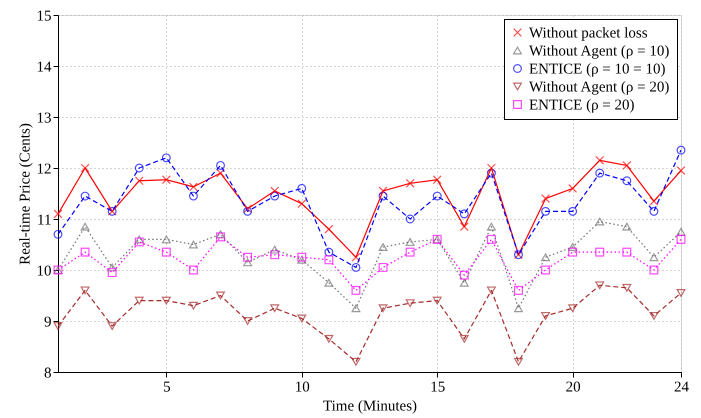 The height and width of the screenshot is (418, 701). I want to click on x-tick-label: 24, so click(682, 388).